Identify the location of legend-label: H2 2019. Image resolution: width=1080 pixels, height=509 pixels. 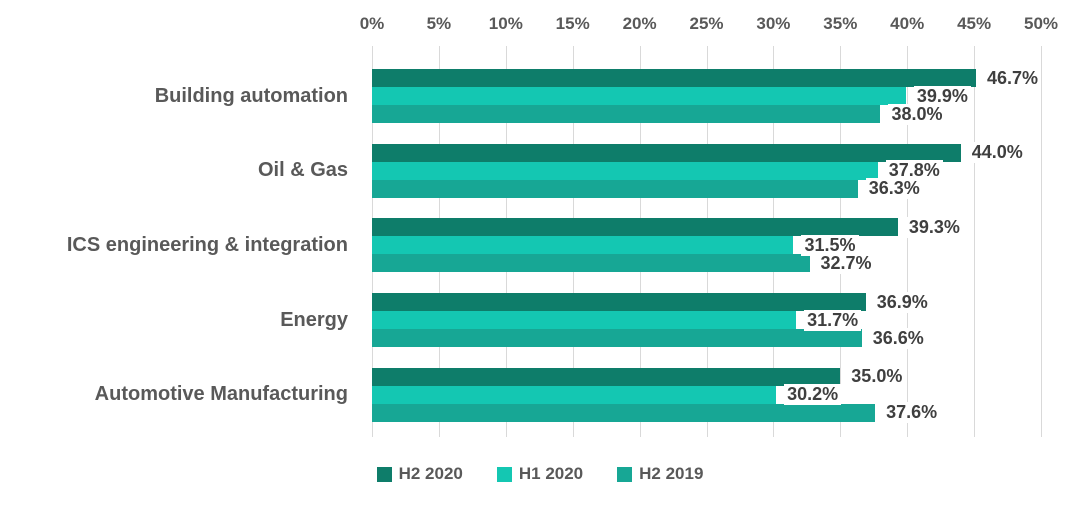
(671, 473).